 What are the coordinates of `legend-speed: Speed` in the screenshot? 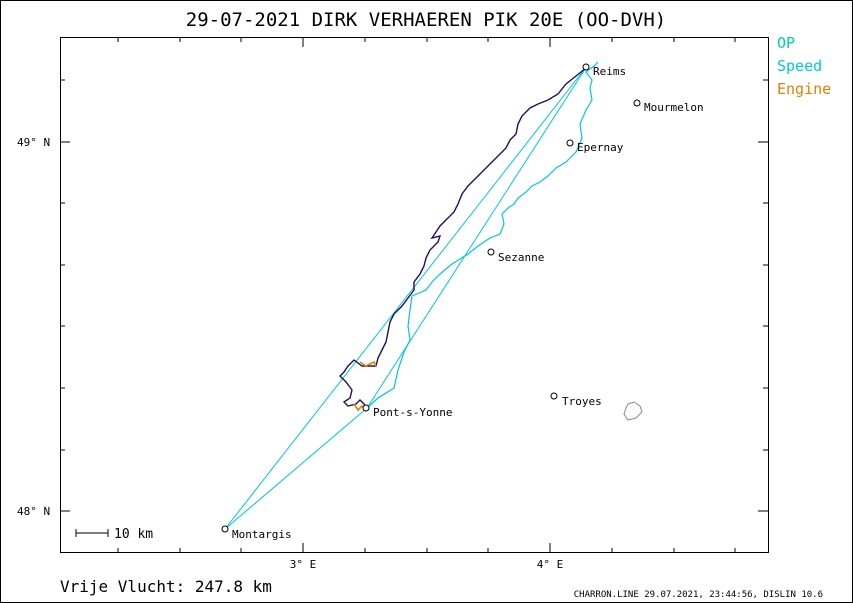 It's located at (799, 66).